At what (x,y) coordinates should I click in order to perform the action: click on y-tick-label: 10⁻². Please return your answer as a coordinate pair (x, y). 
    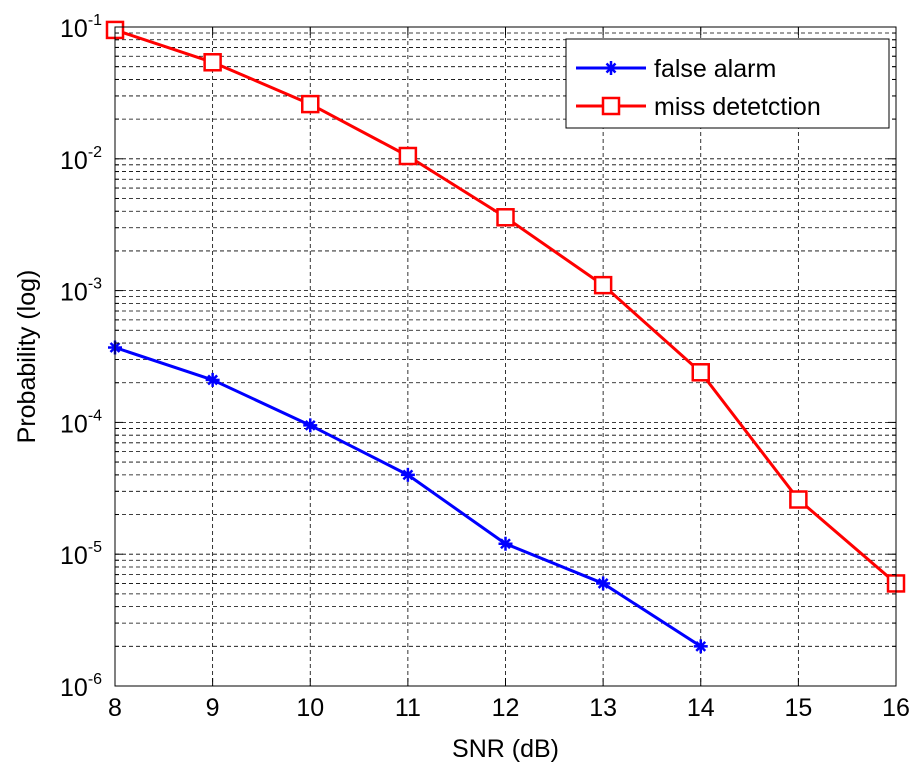
    Looking at the image, I should click on (81, 159).